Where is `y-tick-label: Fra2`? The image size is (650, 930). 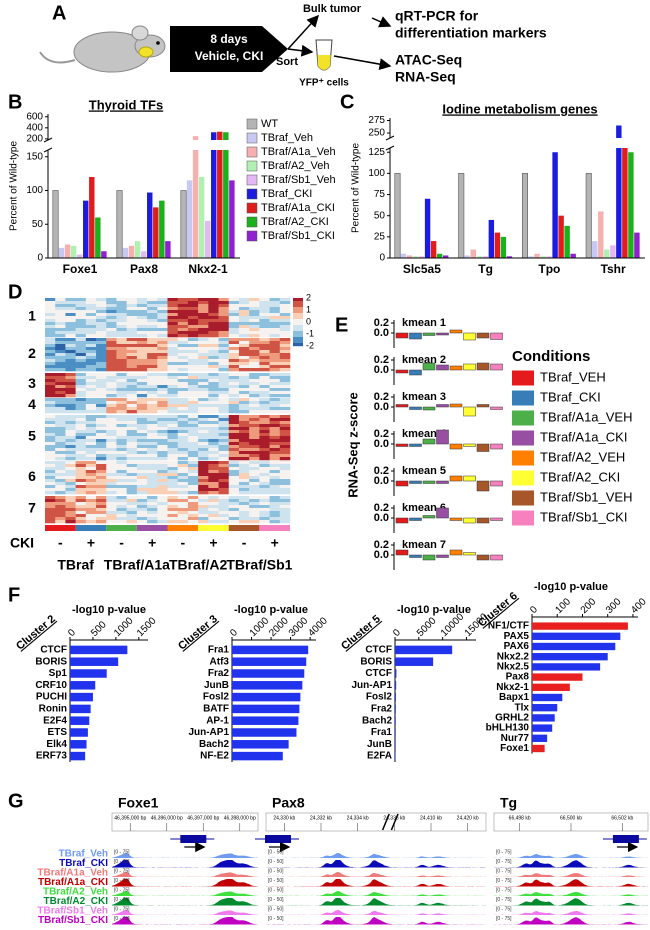
y-tick-label: Fra2 is located at coordinates (219, 673).